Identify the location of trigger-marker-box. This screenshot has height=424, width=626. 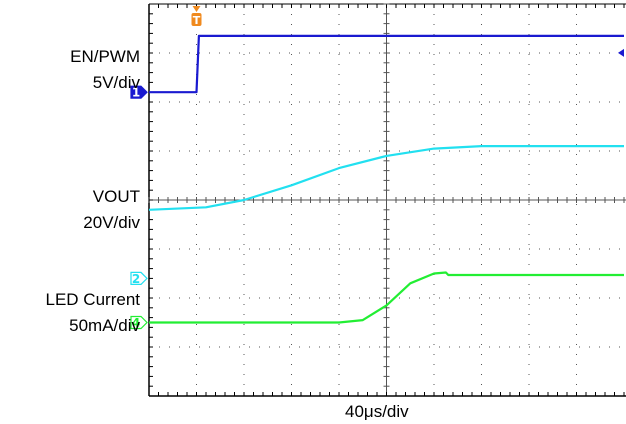
(196, 19).